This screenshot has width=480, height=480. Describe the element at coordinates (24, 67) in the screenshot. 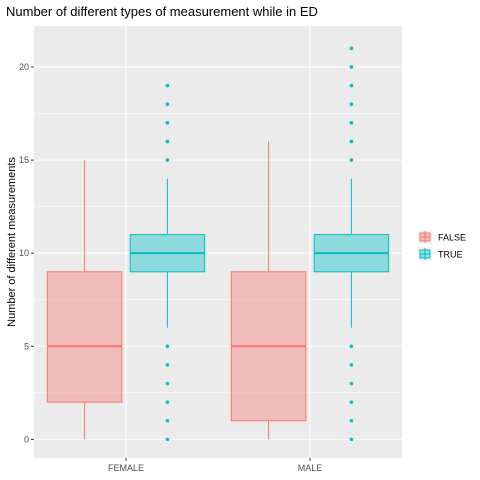

I see `y-tick-label: 20` at that location.